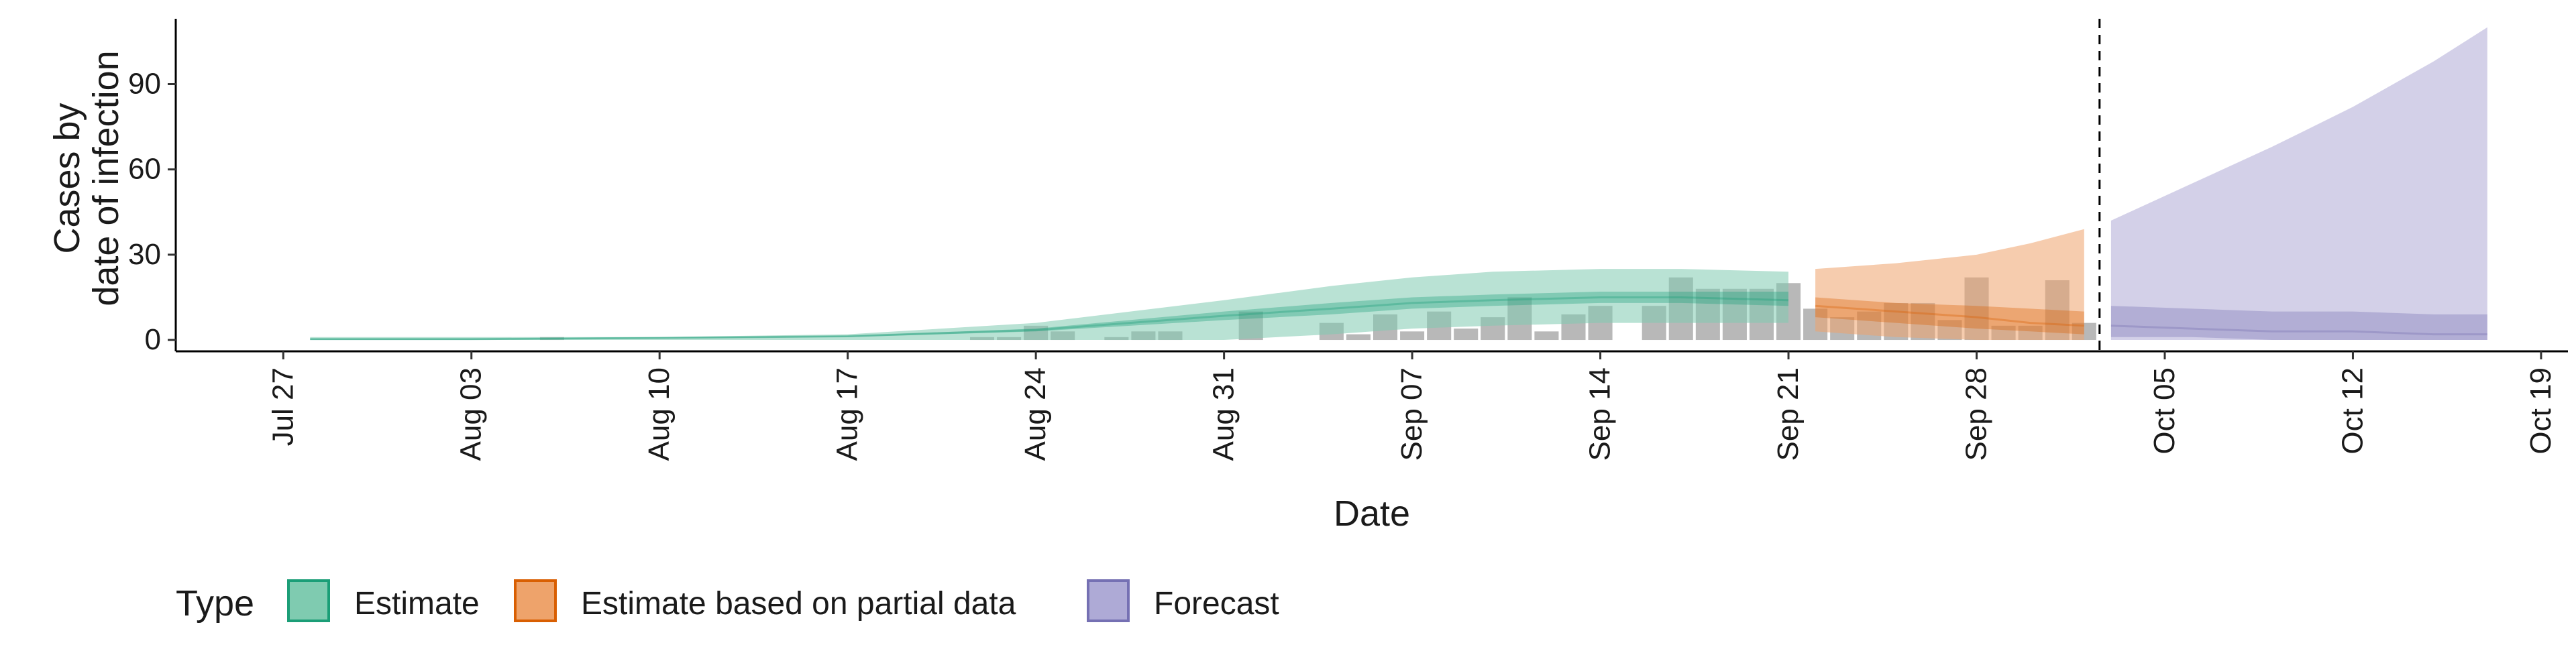 The height and width of the screenshot is (647, 2576). I want to click on x-tick-label: Sep 07, so click(1411, 414).